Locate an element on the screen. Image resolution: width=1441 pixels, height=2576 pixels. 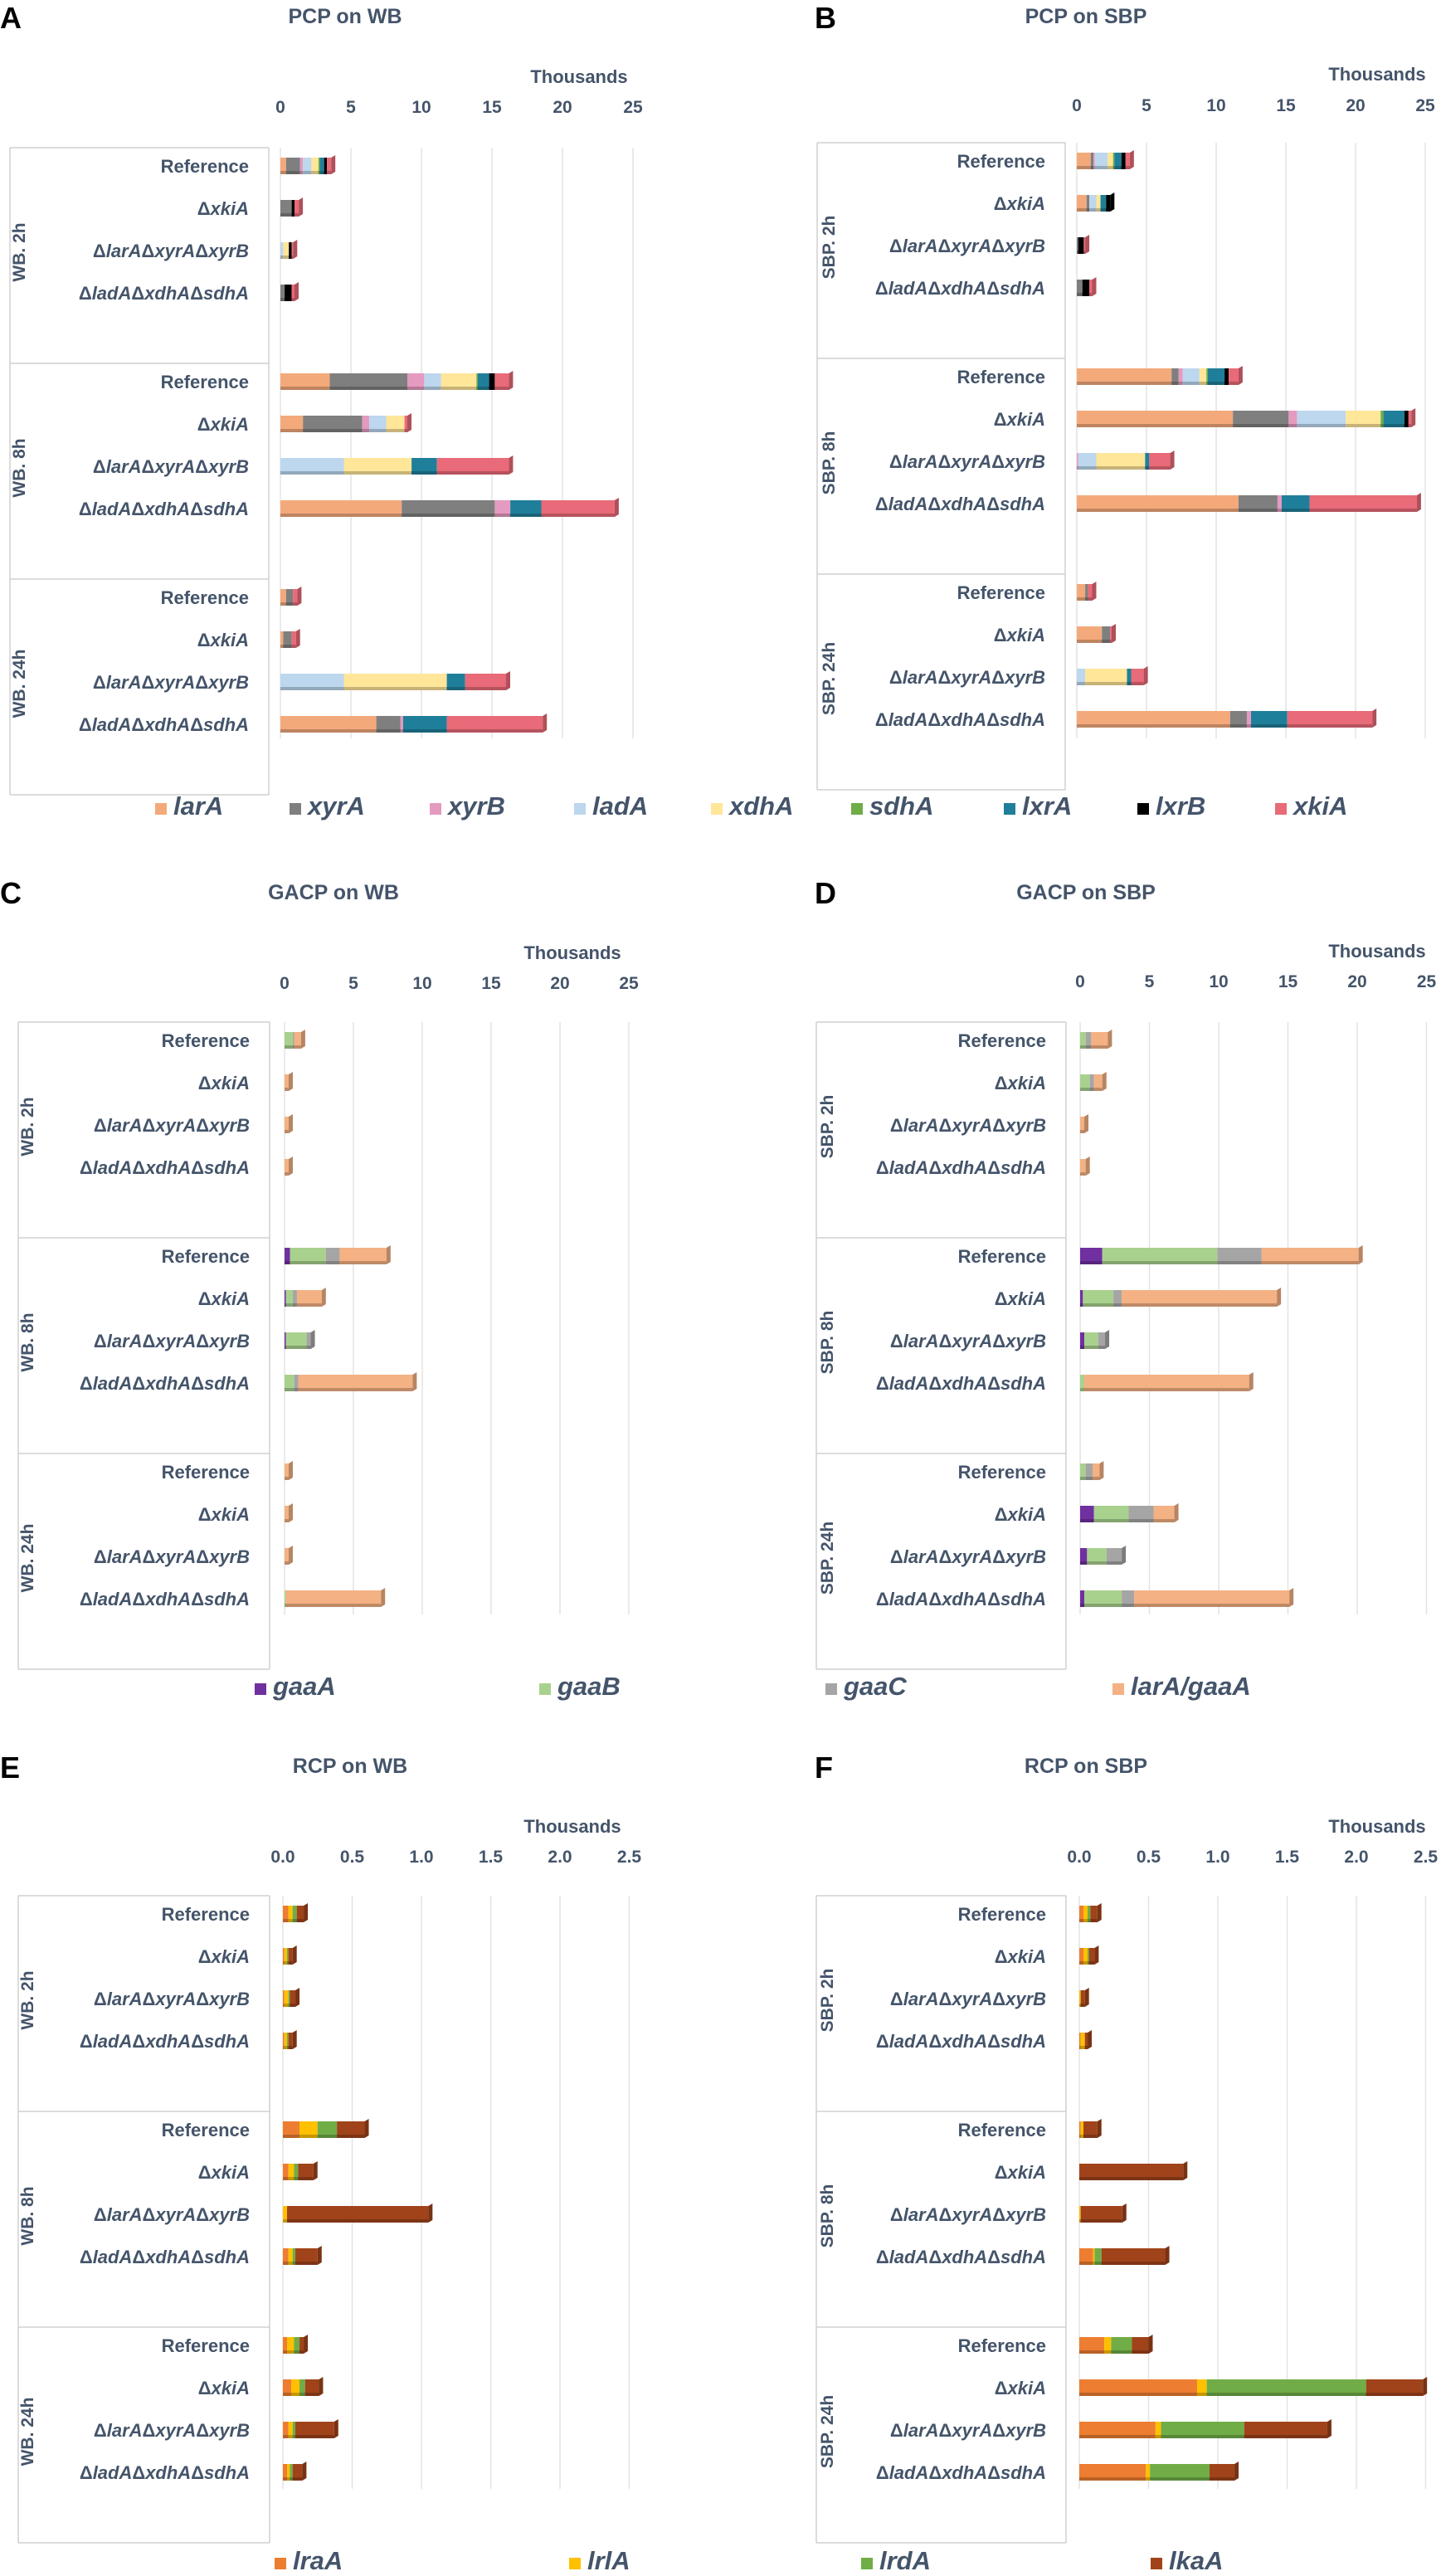
bar-segment-gaaa is located at coordinates (1081, 1298).